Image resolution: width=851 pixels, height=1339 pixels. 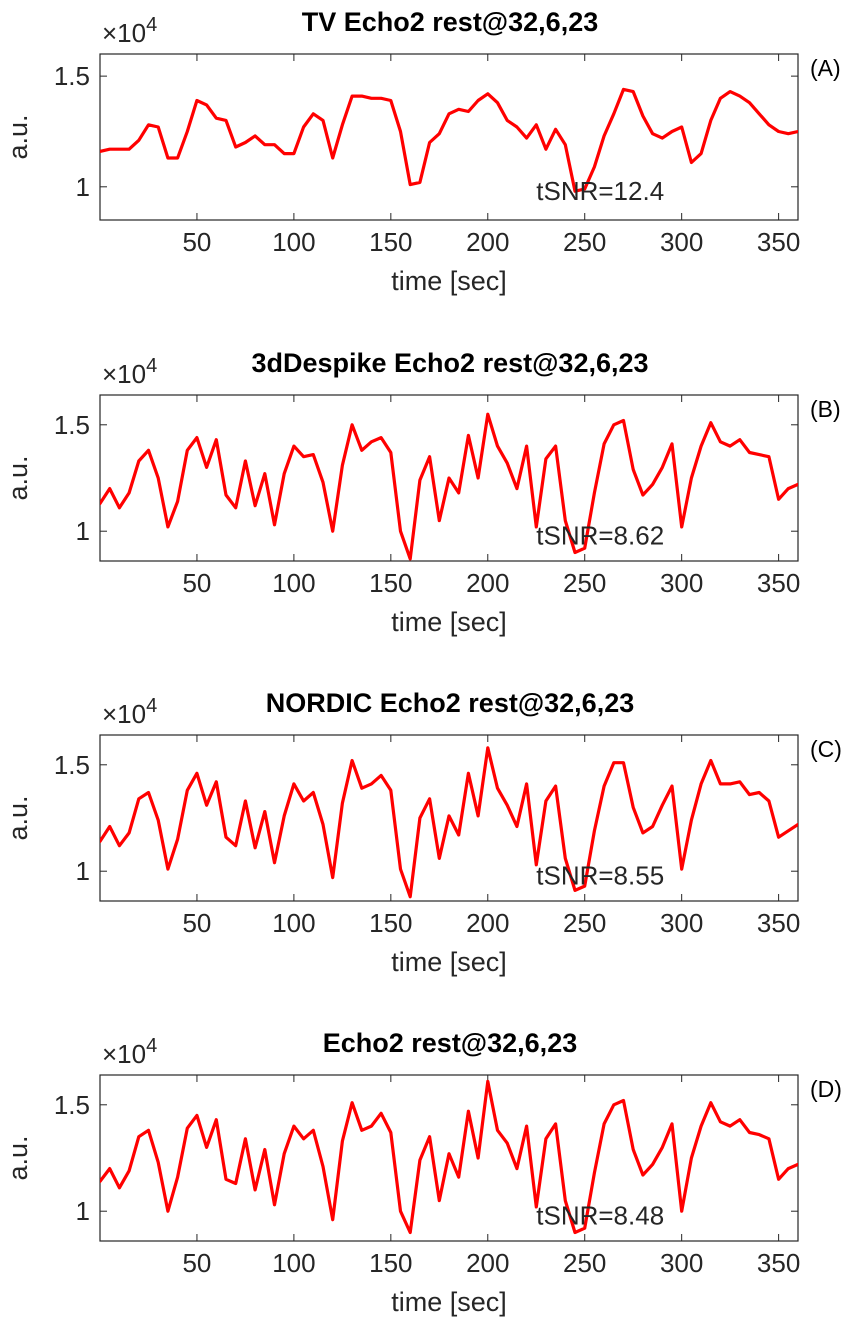 I want to click on chart-title: 3dDespike Echo2 rest@32,6,23, so click(x=449, y=363).